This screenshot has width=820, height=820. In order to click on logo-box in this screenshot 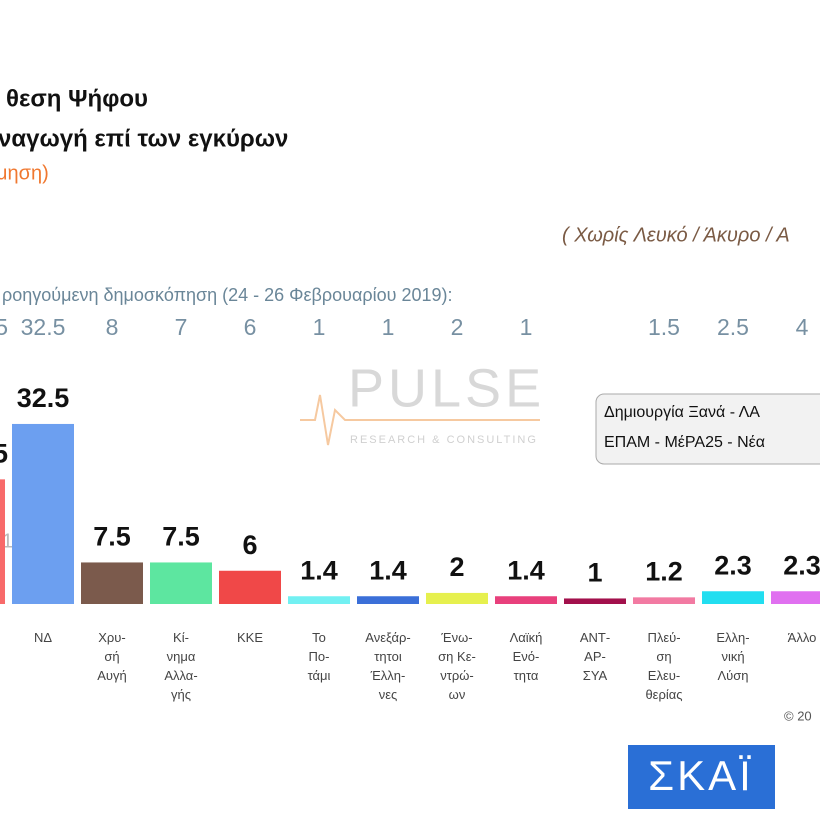, I will do `click(701, 777)`.